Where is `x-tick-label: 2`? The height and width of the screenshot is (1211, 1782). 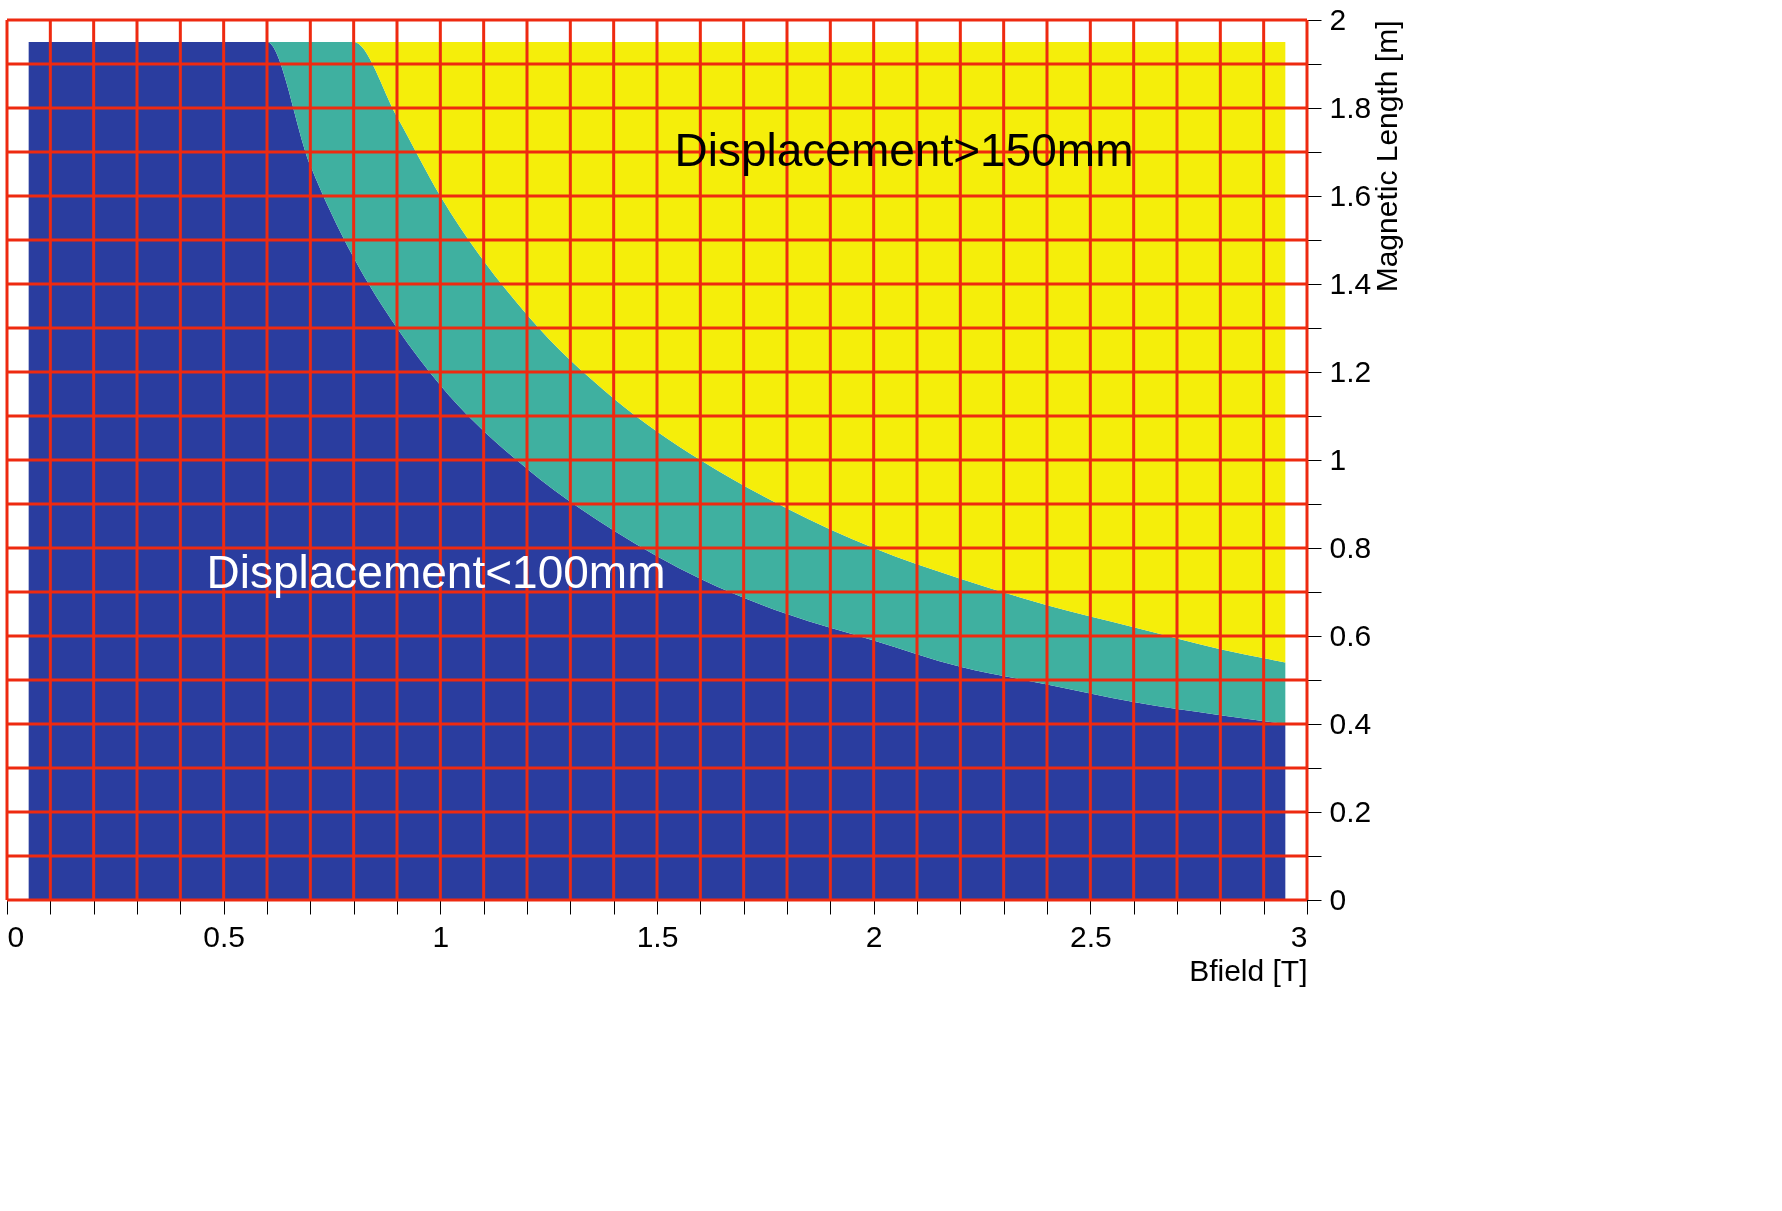
x-tick-label: 2 is located at coordinates (874, 936).